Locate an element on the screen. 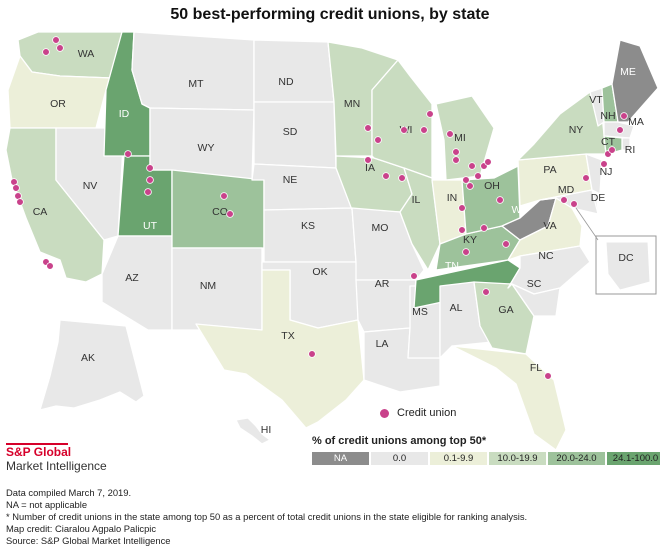 This screenshot has height=556, width=660. state-ks is located at coordinates (310, 235).